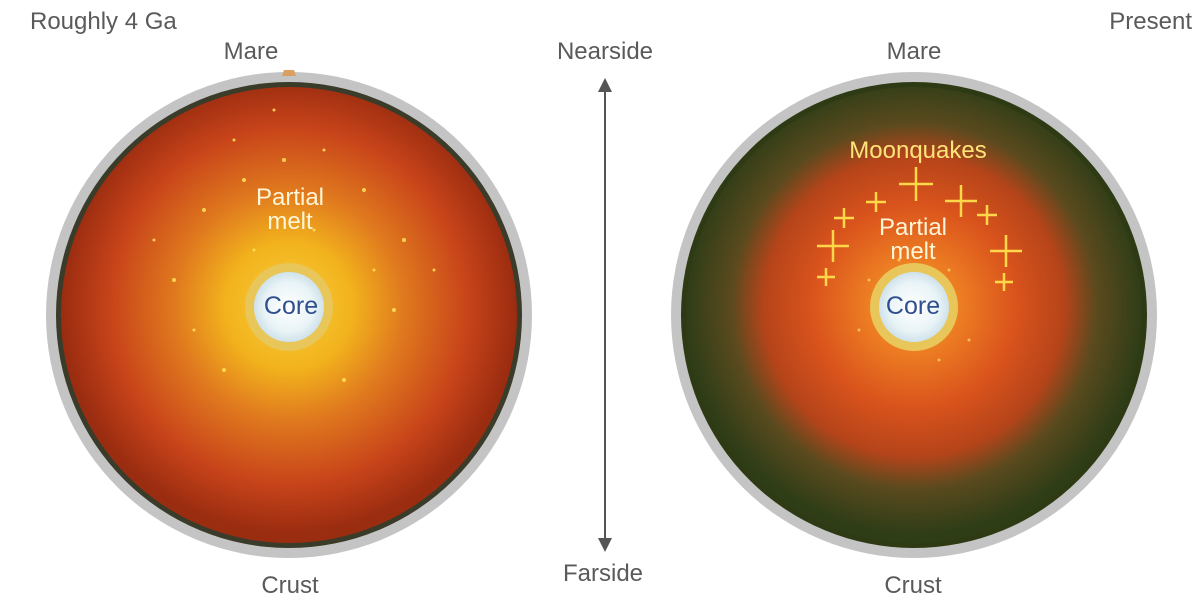  I want to click on right-mare-label: Mare, so click(914, 51).